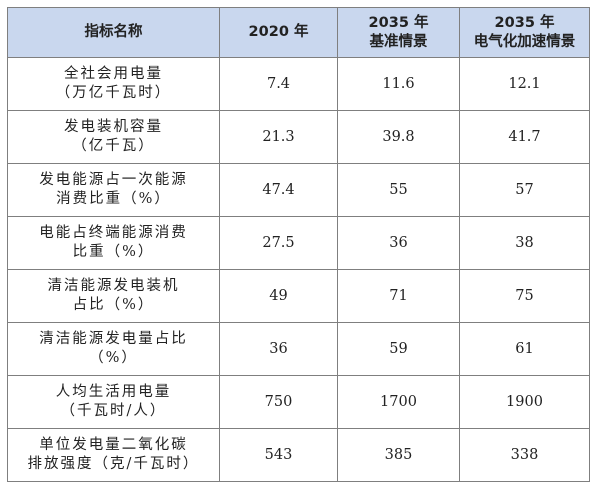 This screenshot has height=493, width=600. I want to click on value-2020-cell: 27.5, so click(278, 243).